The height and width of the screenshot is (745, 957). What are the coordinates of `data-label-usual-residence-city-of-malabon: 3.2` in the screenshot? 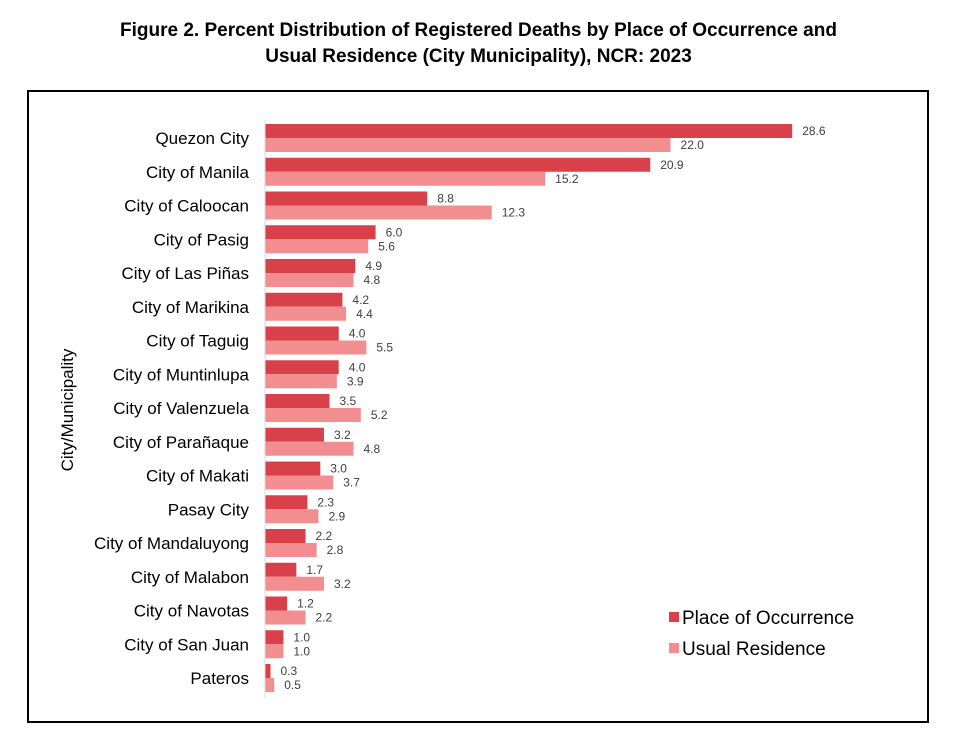 It's located at (342, 584).